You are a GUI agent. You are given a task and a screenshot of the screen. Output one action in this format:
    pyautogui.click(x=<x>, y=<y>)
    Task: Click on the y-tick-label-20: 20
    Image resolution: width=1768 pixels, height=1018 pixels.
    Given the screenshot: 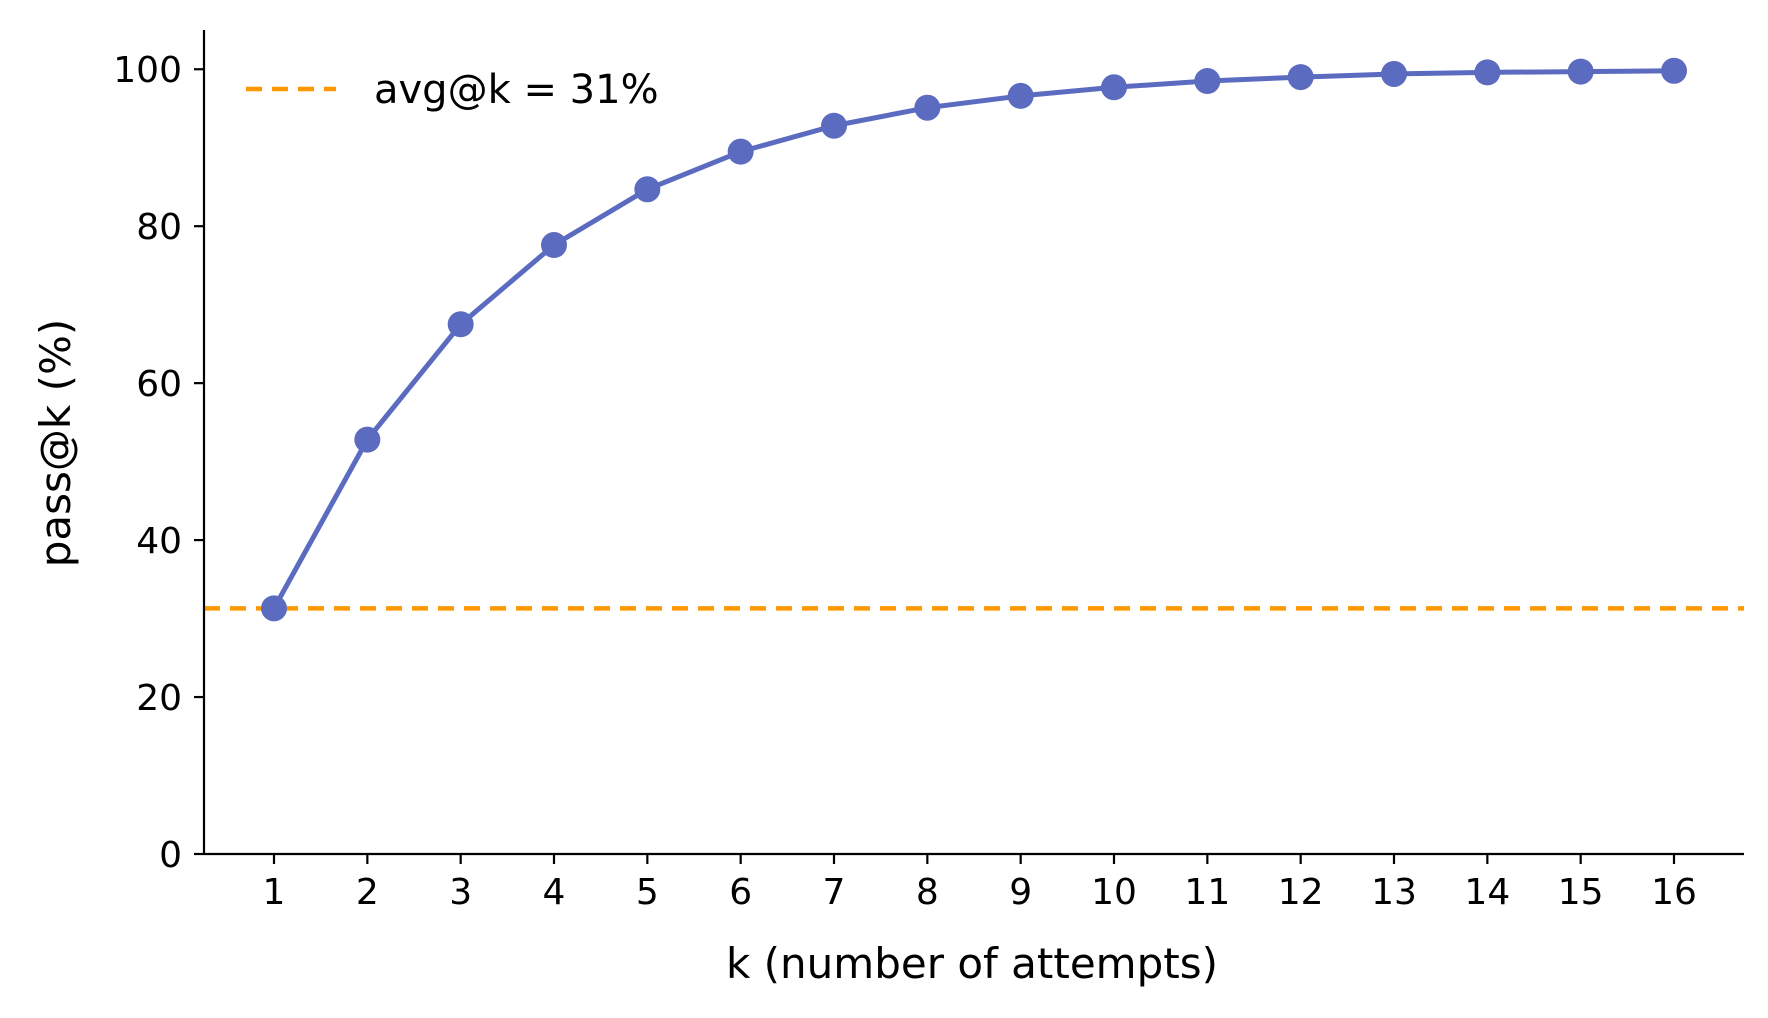 What is the action you would take?
    pyautogui.click(x=159, y=698)
    